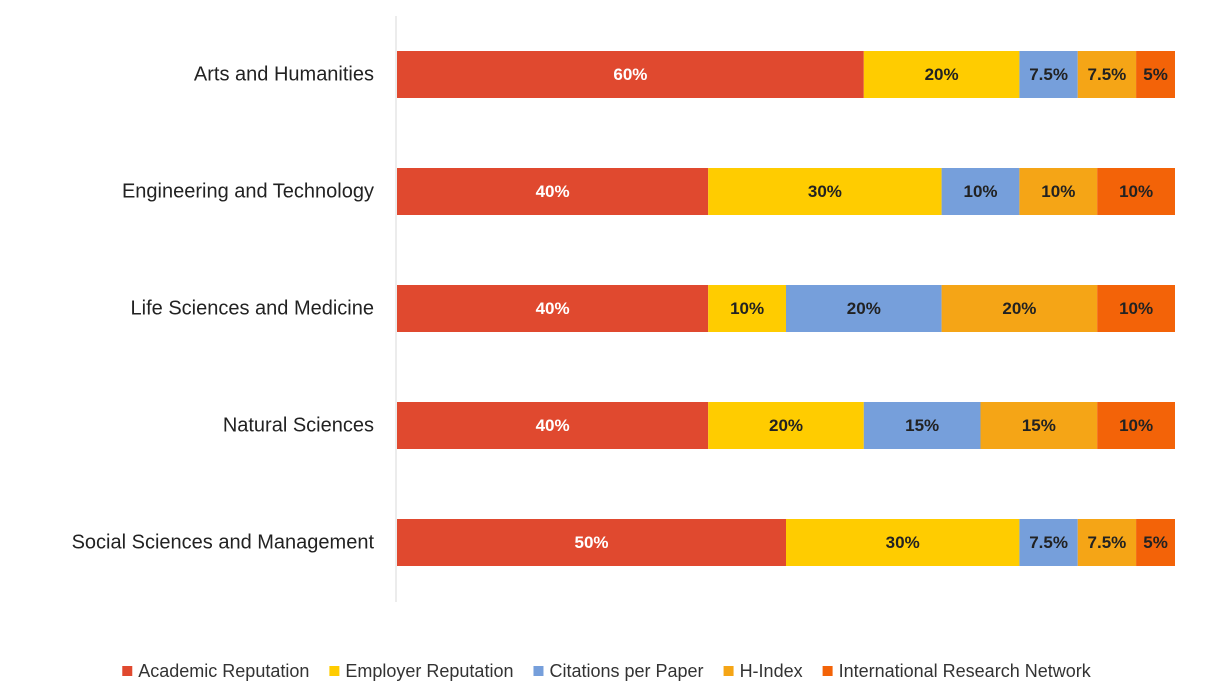 The width and height of the screenshot is (1213, 697). What do you see at coordinates (252, 309) in the screenshot?
I see `category-label: Life Sciences and Medicine` at bounding box center [252, 309].